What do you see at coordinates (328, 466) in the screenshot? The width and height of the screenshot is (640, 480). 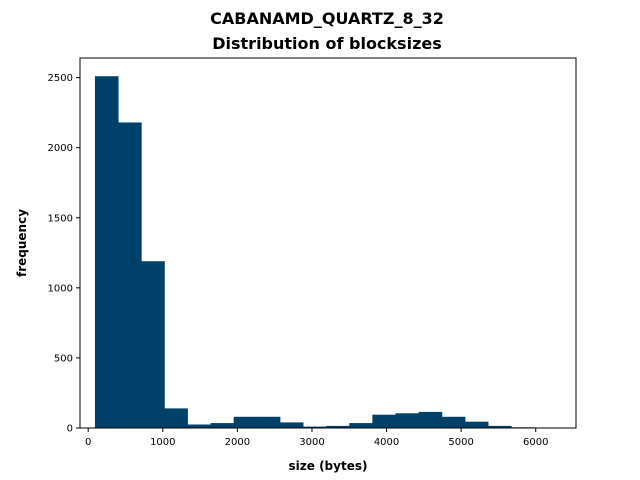 I see `x-axis-label: size (bytes)` at bounding box center [328, 466].